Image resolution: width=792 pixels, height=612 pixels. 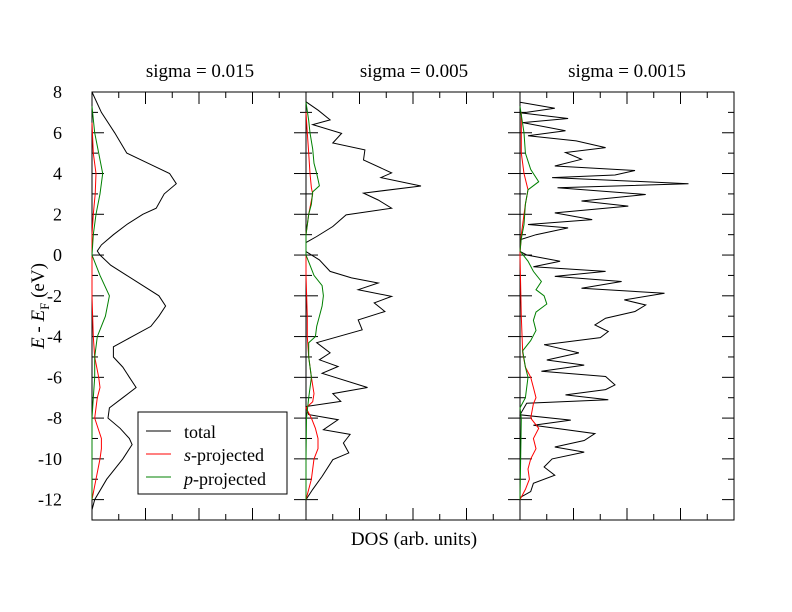 I want to click on panel-title-3: sigma = 0.0015, so click(x=627, y=71).